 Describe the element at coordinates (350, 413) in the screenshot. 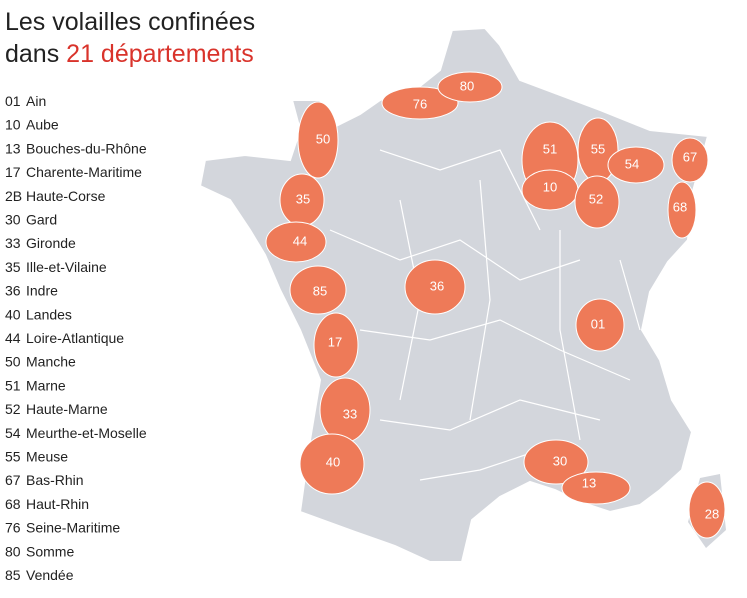

I see `map-label: 33` at that location.